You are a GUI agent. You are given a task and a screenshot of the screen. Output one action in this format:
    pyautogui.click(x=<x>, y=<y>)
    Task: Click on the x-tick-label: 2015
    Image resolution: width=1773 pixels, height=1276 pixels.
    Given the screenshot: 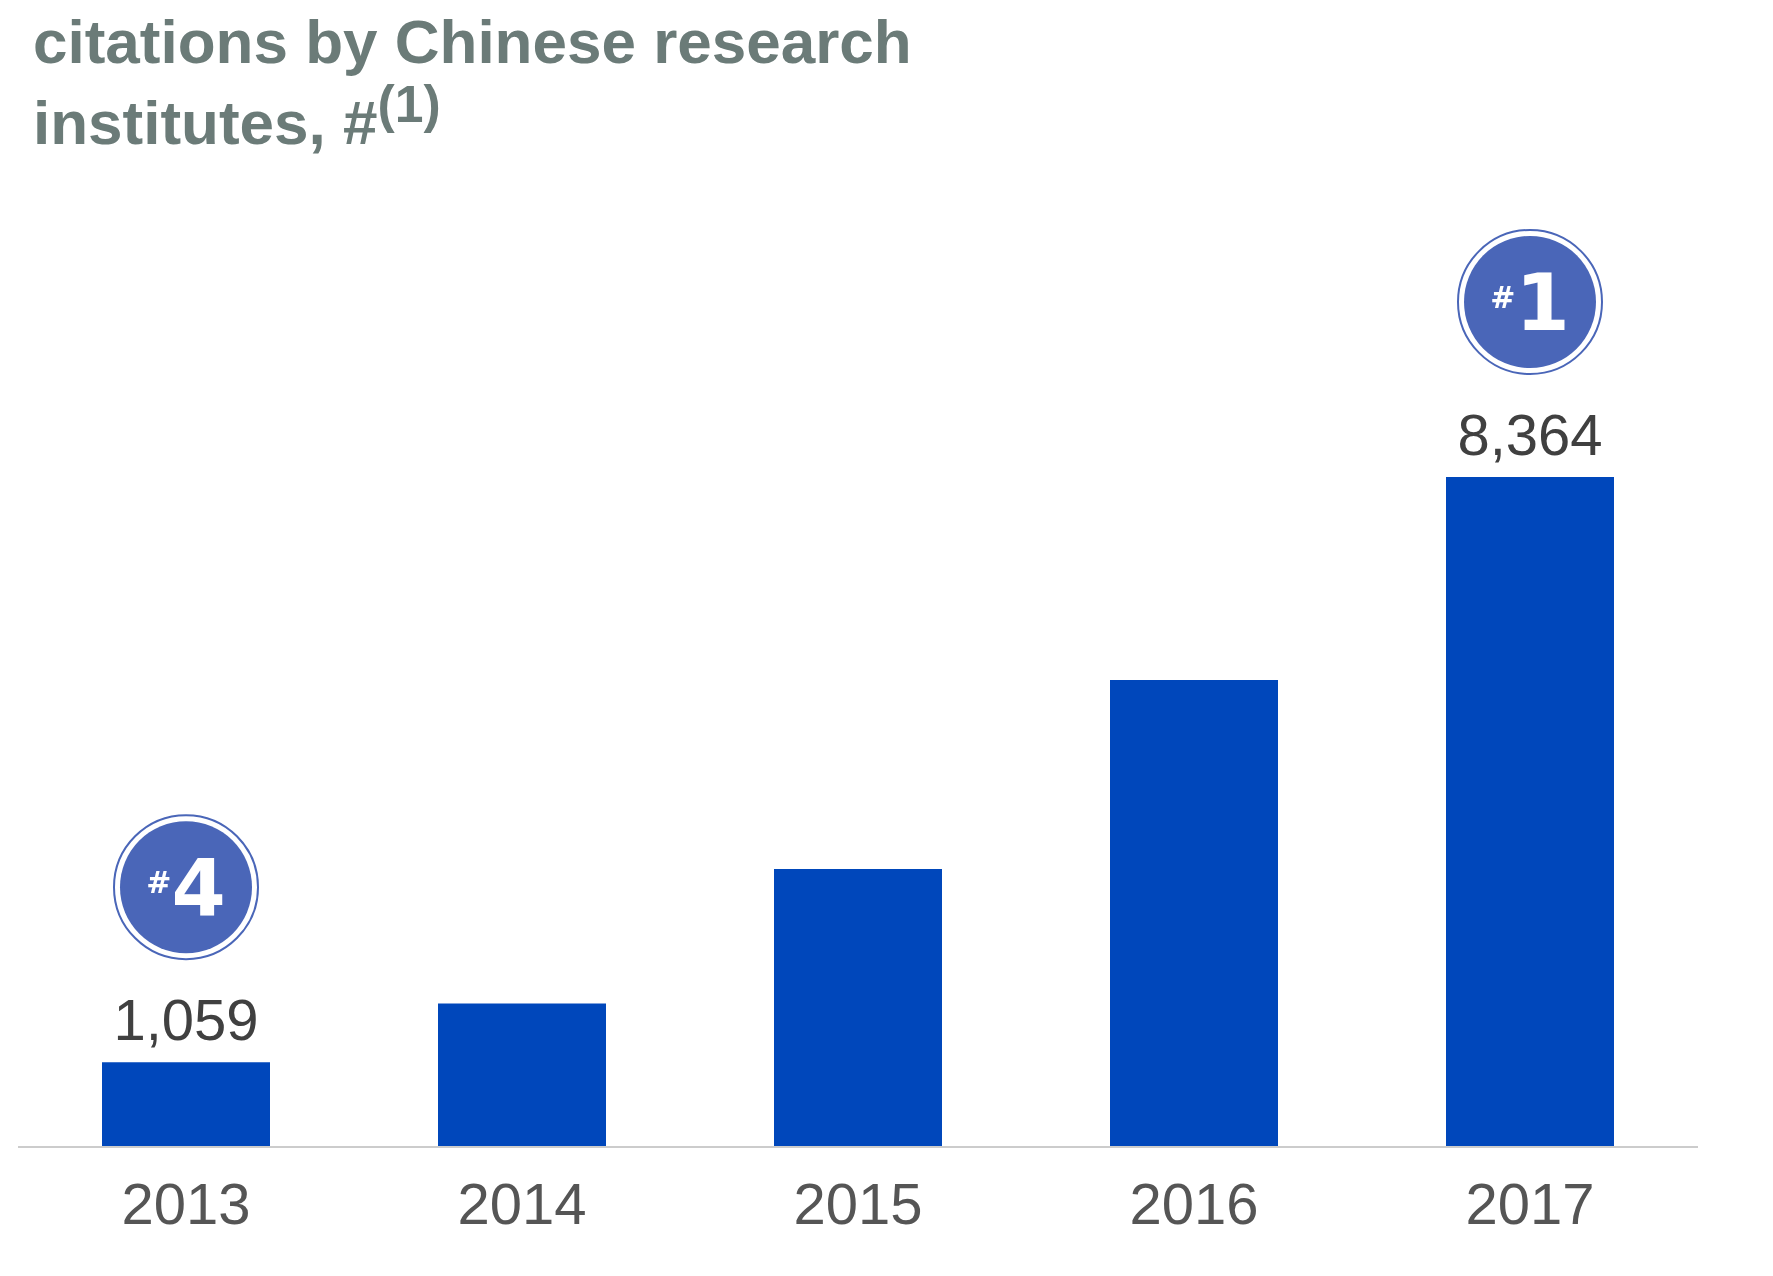 What is the action you would take?
    pyautogui.click(x=858, y=1204)
    